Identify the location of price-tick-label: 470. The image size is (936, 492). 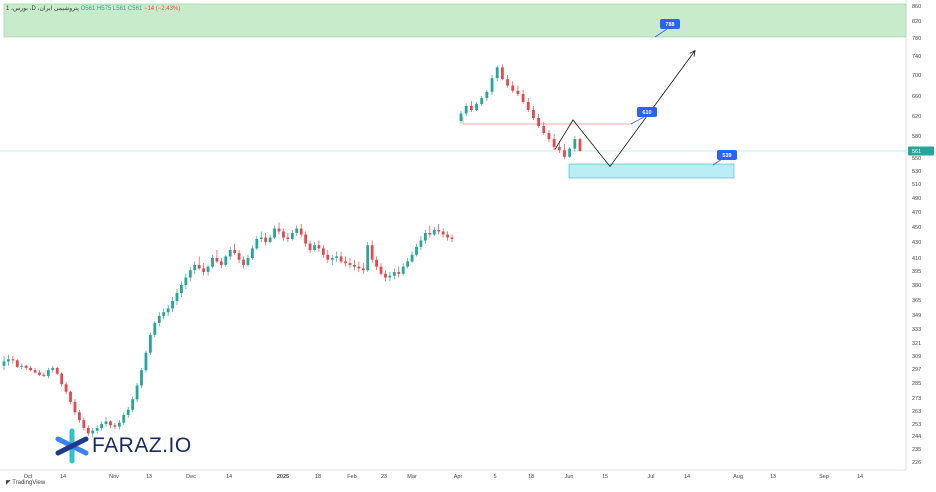
(916, 213).